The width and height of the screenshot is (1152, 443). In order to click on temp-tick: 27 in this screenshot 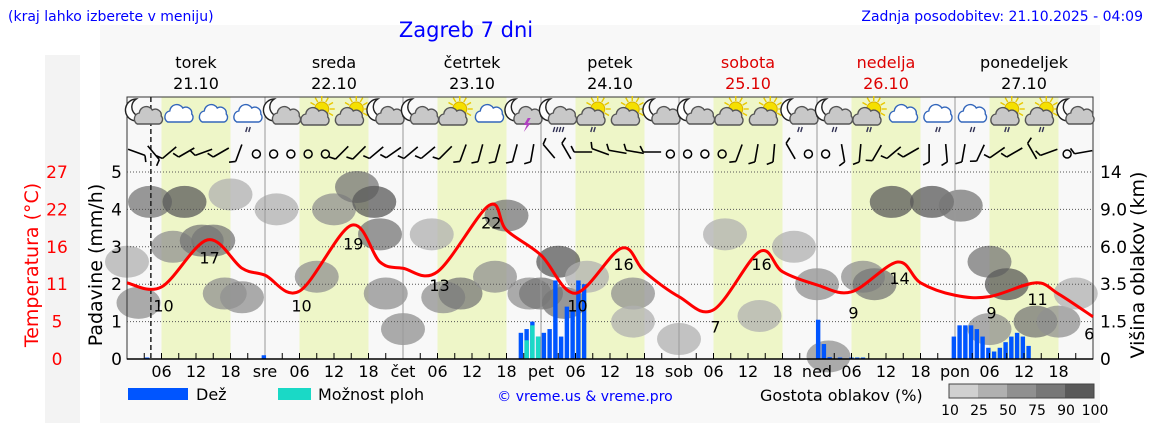, I will do `click(57, 173)`.